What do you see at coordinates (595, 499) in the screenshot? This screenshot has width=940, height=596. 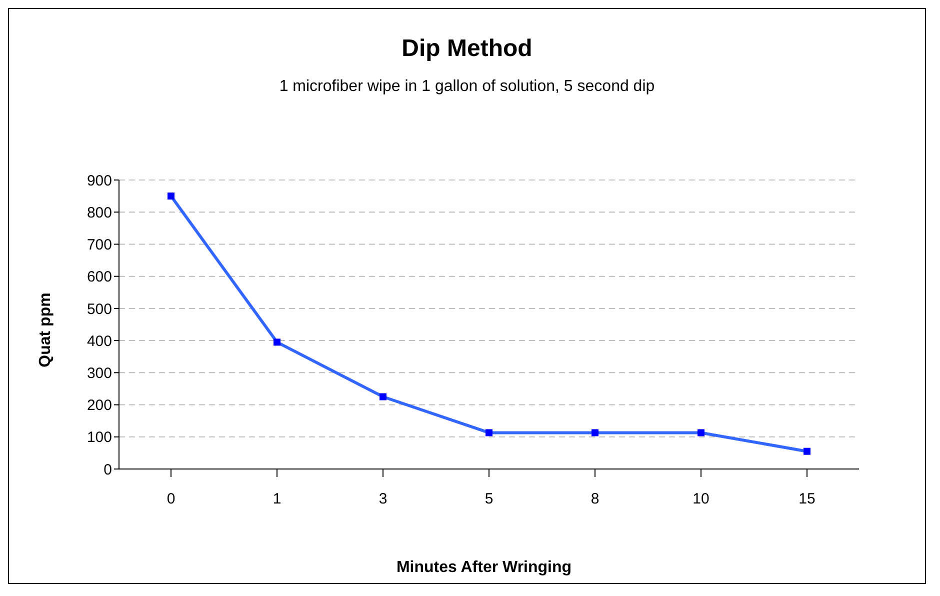 I see `x-tick-label: 8` at bounding box center [595, 499].